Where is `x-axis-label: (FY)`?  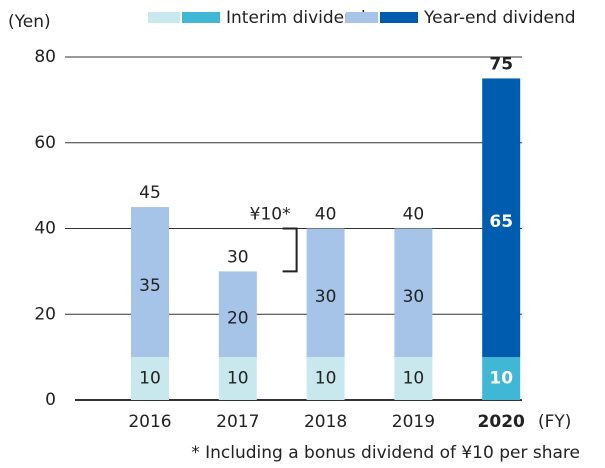 x-axis-label: (FY) is located at coordinates (554, 422).